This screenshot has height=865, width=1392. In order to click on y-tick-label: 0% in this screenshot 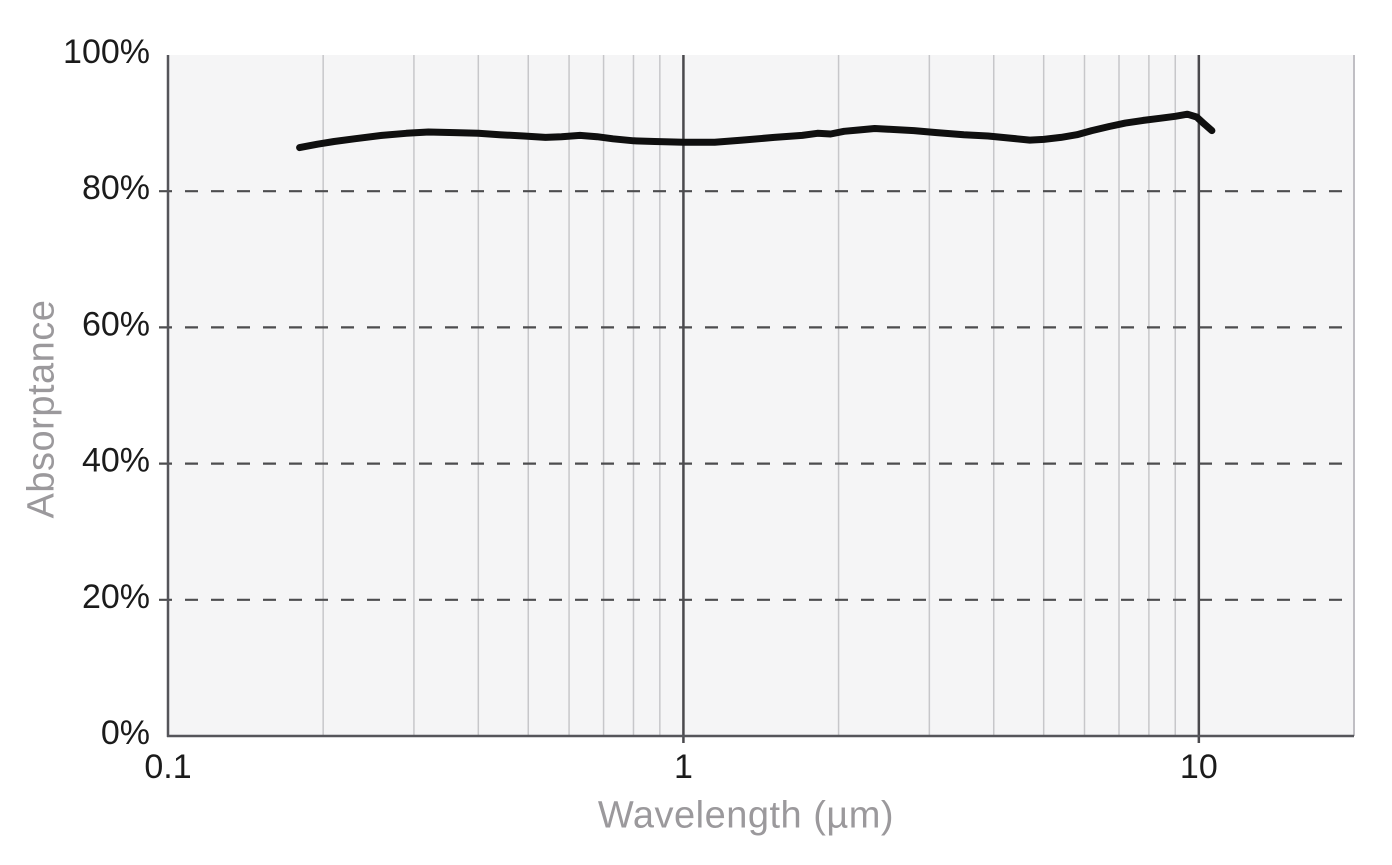, I will do `click(125, 733)`.